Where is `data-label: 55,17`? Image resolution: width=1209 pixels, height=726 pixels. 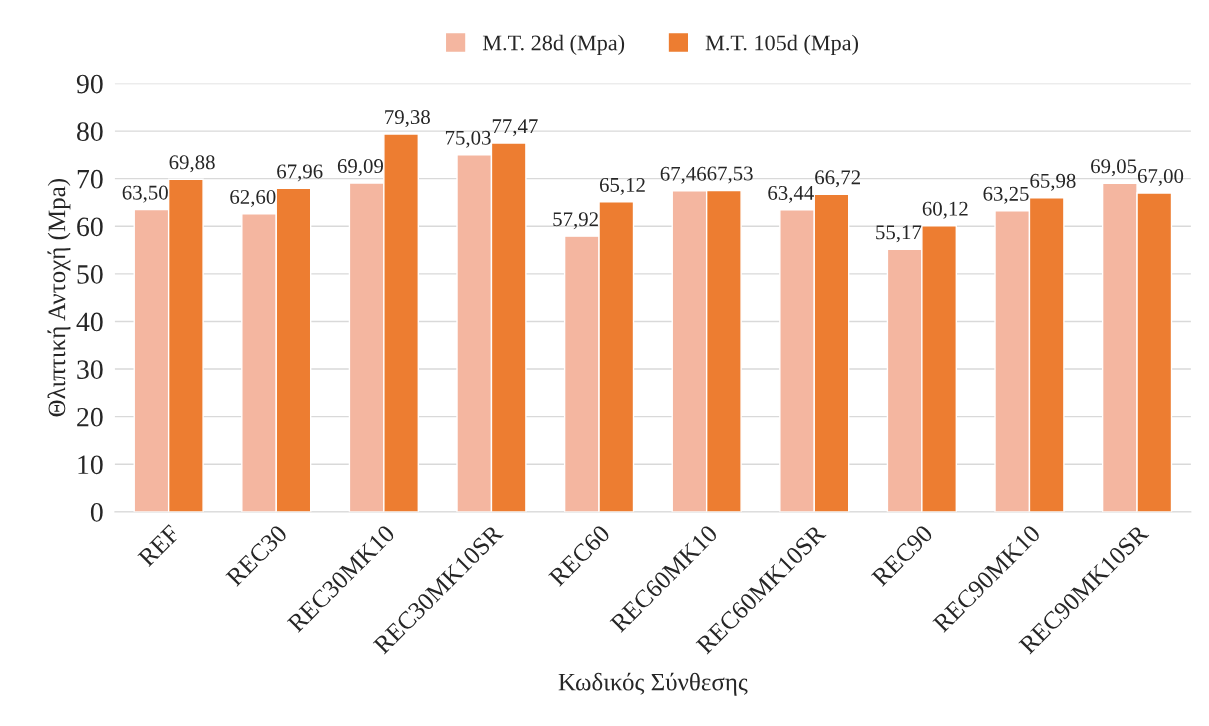
data-label: 55,17 is located at coordinates (899, 234).